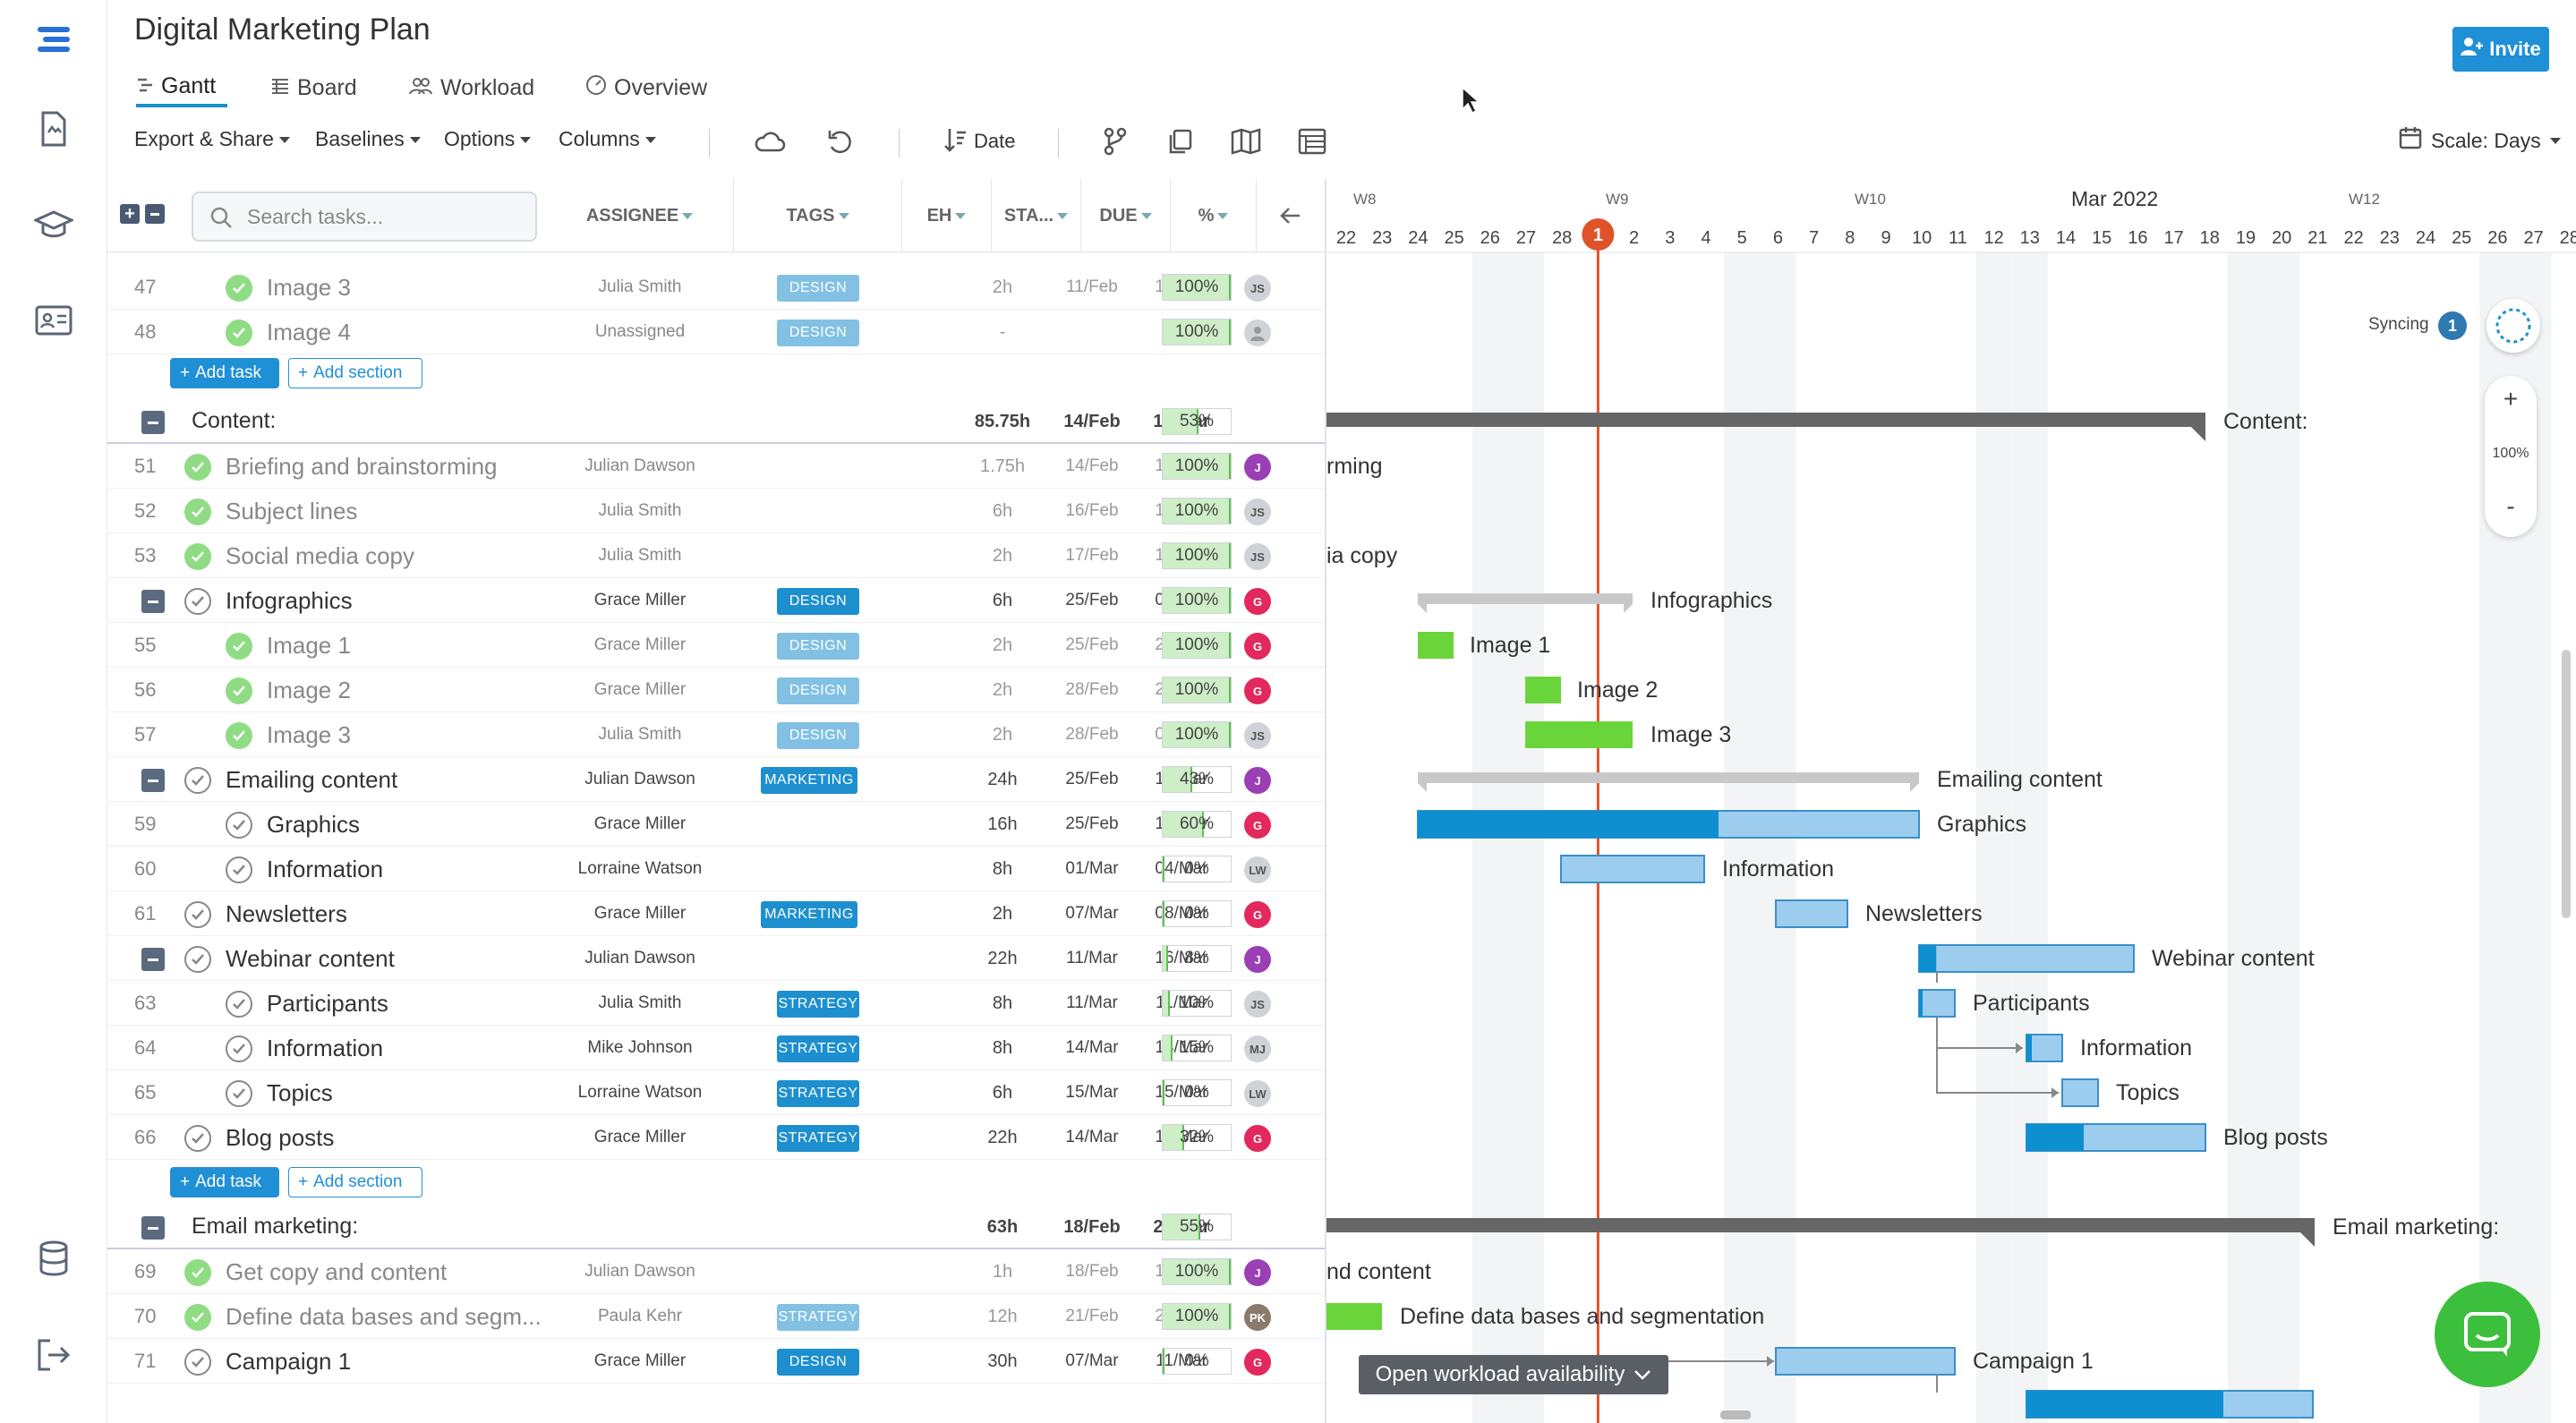 Image resolution: width=2576 pixels, height=1423 pixels. What do you see at coordinates (53, 1258) in the screenshot?
I see `database-icon` at bounding box center [53, 1258].